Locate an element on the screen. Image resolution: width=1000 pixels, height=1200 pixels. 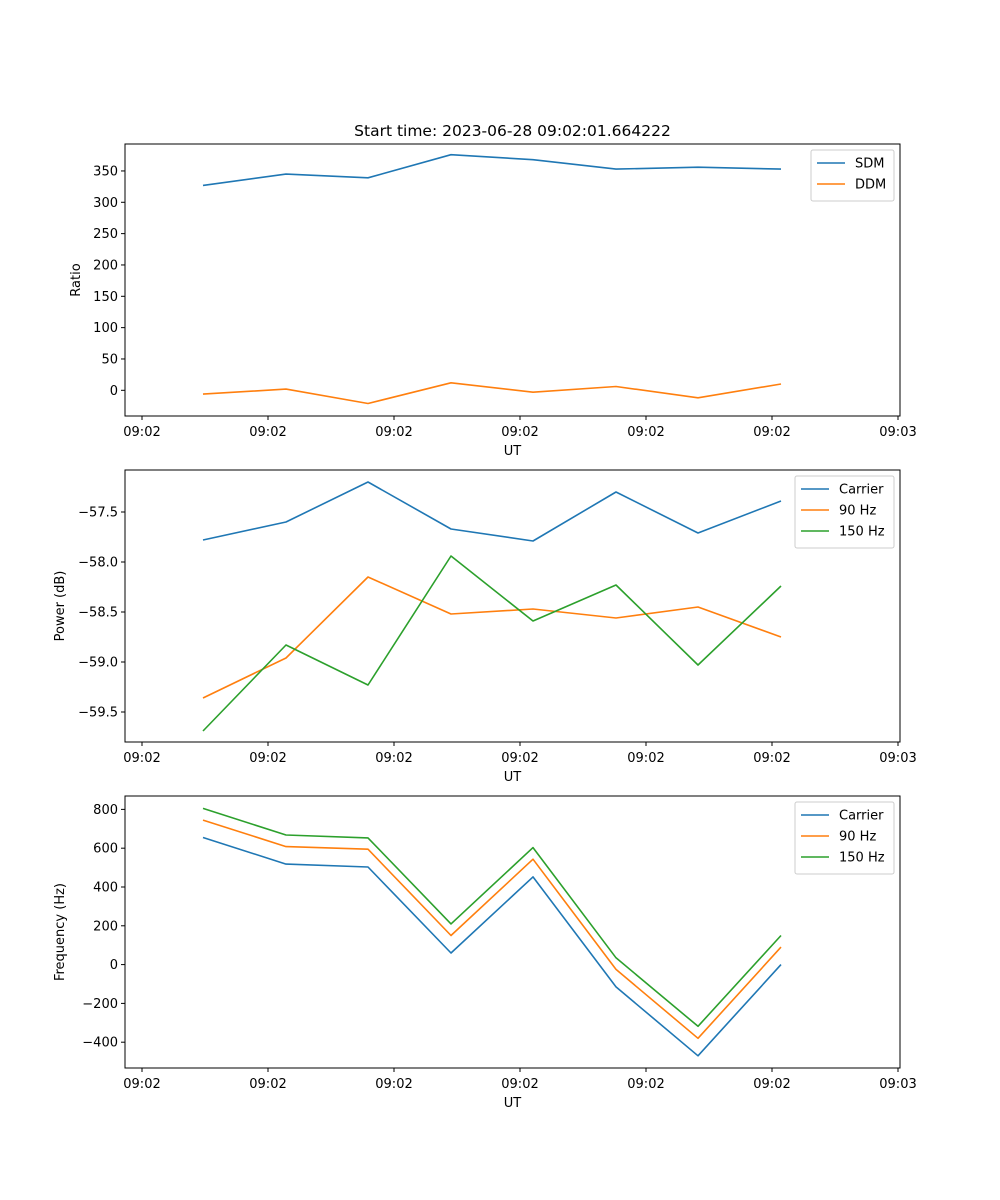
y-tick-label: 50 is located at coordinates (109, 359).